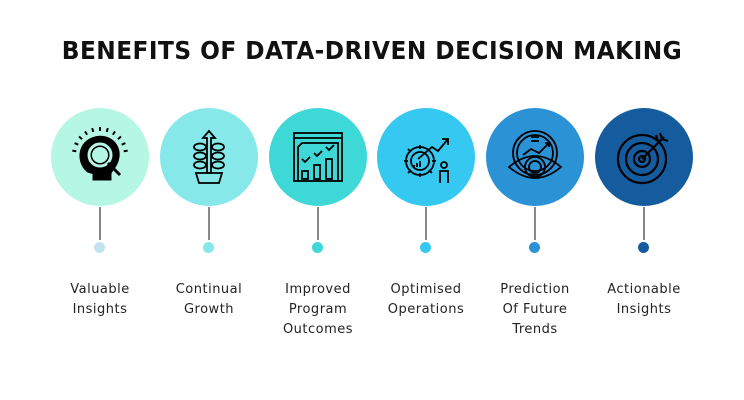 This screenshot has height=400, width=744. I want to click on benefit-label-line: Trends, so click(535, 329).